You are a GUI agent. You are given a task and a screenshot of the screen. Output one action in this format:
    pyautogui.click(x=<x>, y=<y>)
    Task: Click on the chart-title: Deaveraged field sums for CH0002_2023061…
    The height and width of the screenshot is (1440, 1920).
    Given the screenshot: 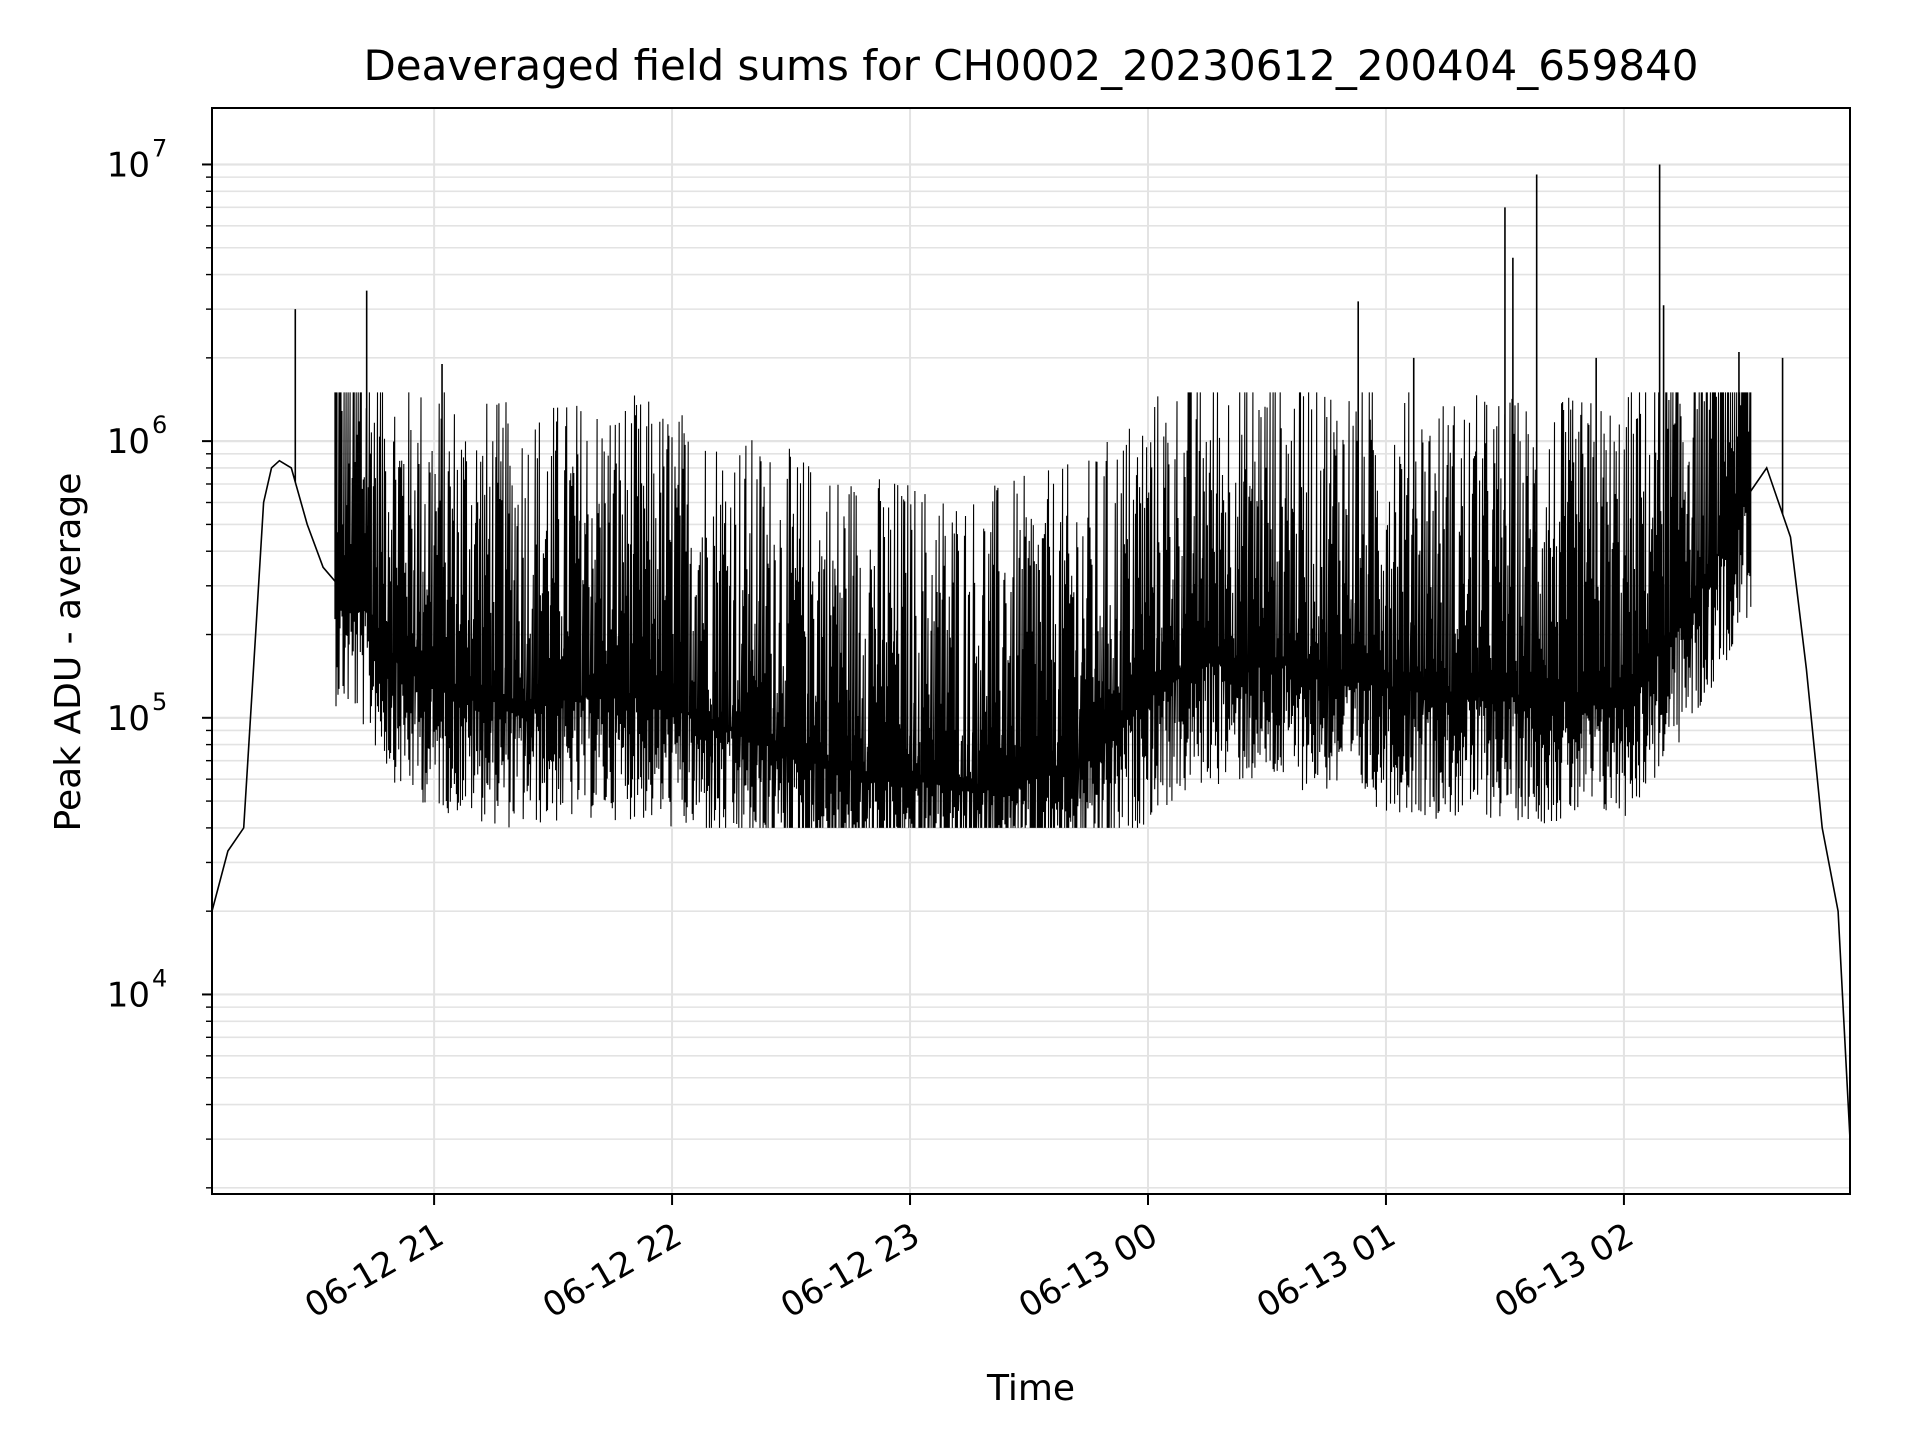 What is the action you would take?
    pyautogui.click(x=1030, y=65)
    